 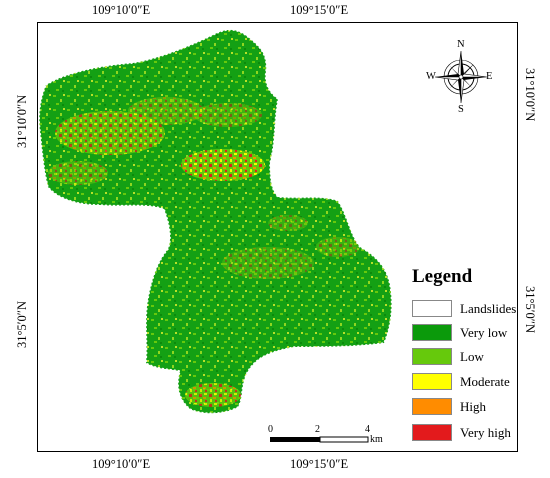 What do you see at coordinates (431, 76) in the screenshot?
I see `compass-w: W` at bounding box center [431, 76].